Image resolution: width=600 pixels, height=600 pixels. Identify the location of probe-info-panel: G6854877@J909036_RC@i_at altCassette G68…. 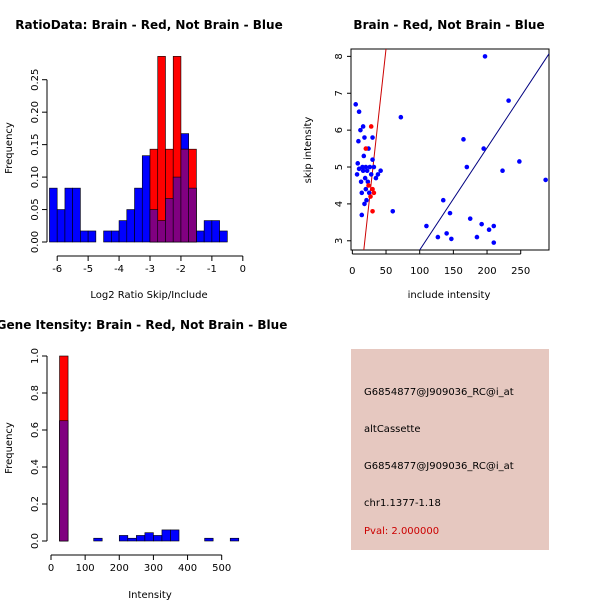
(450, 449).